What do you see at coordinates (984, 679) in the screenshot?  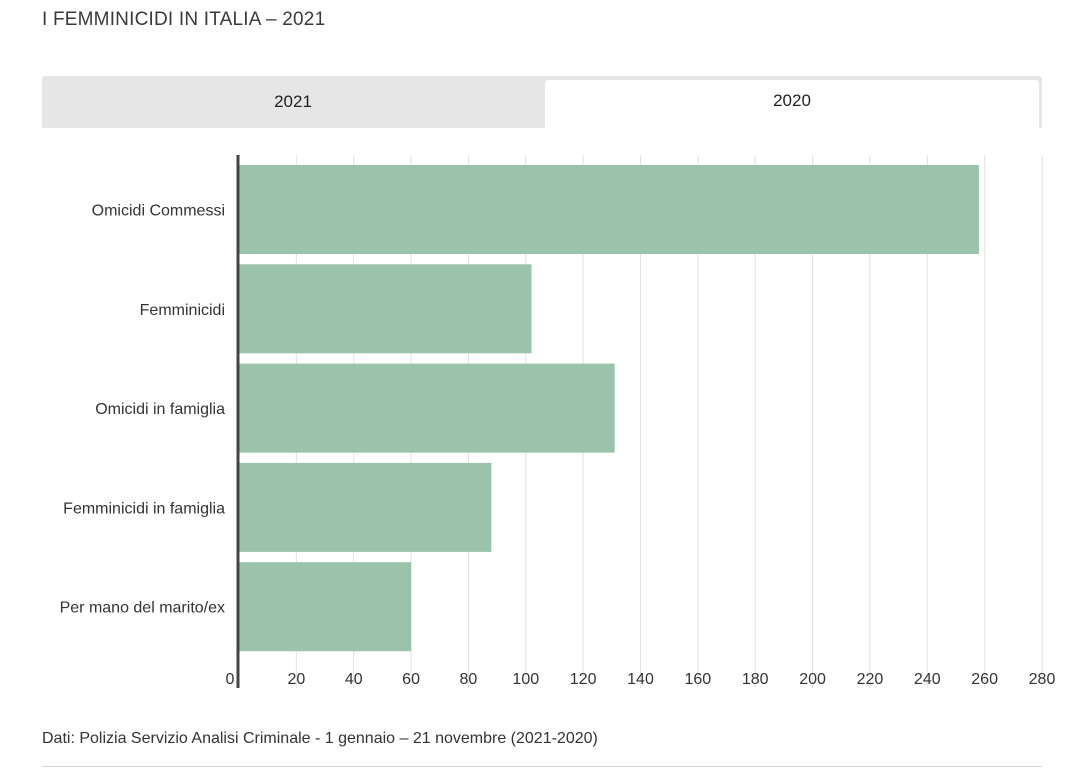 I see `x-tick-label: 260` at bounding box center [984, 679].